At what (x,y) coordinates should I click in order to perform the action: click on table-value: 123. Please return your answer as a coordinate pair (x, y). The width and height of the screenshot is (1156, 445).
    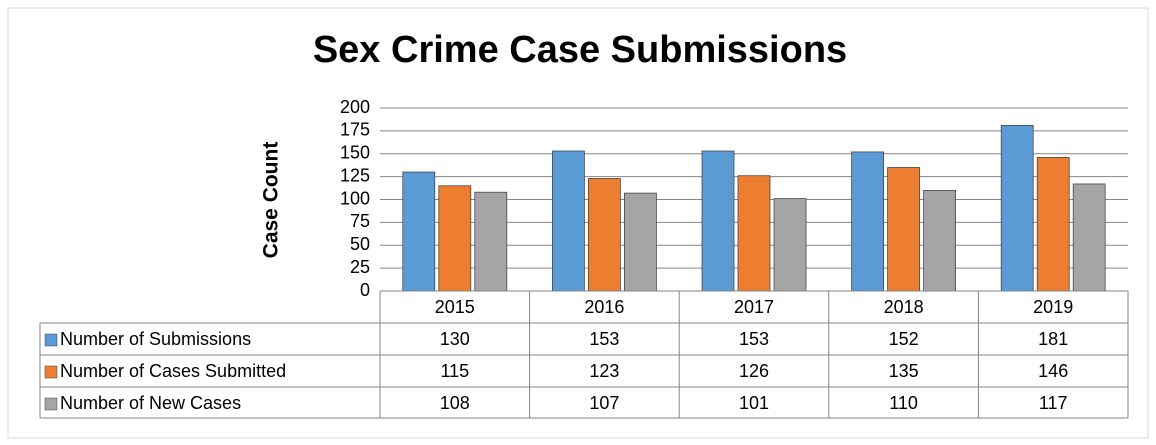
    Looking at the image, I should click on (604, 371).